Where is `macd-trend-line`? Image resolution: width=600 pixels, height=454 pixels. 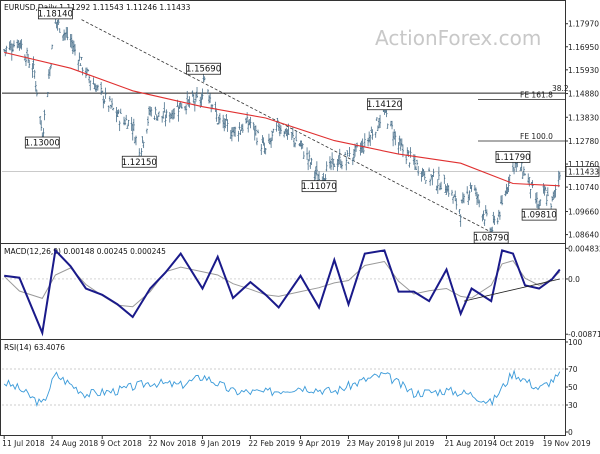 macd-trend-line is located at coordinates (511, 290).